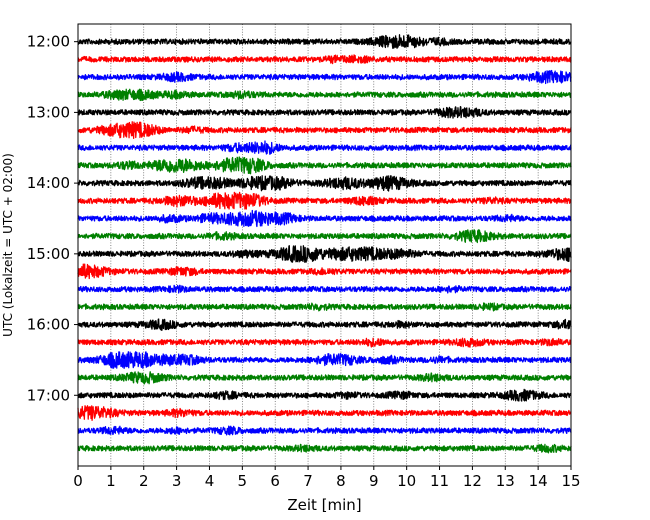 The width and height of the screenshot is (650, 520). What do you see at coordinates (48, 42) in the screenshot?
I see `y-tick-label: 12:00` at bounding box center [48, 42].